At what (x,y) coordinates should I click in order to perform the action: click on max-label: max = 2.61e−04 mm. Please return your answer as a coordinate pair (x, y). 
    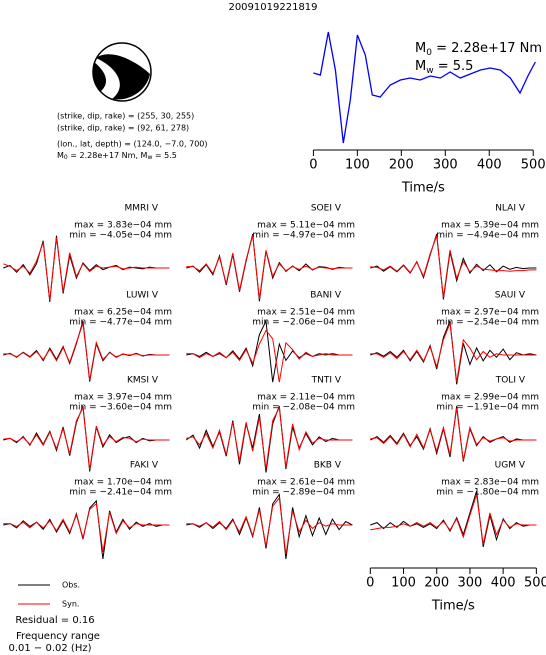
    Looking at the image, I should click on (306, 483).